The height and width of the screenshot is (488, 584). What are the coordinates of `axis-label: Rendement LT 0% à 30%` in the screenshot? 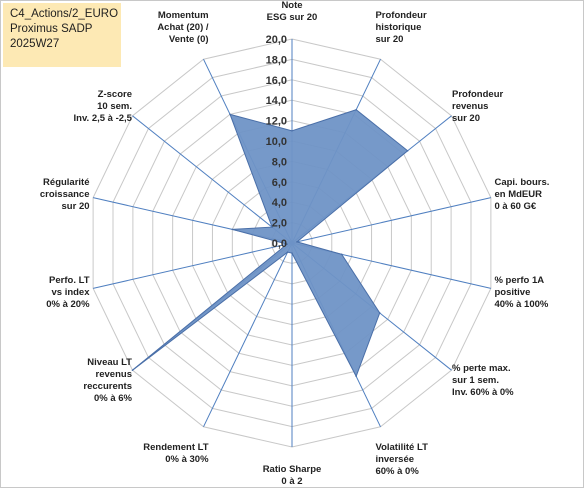 It's located at (176, 453).